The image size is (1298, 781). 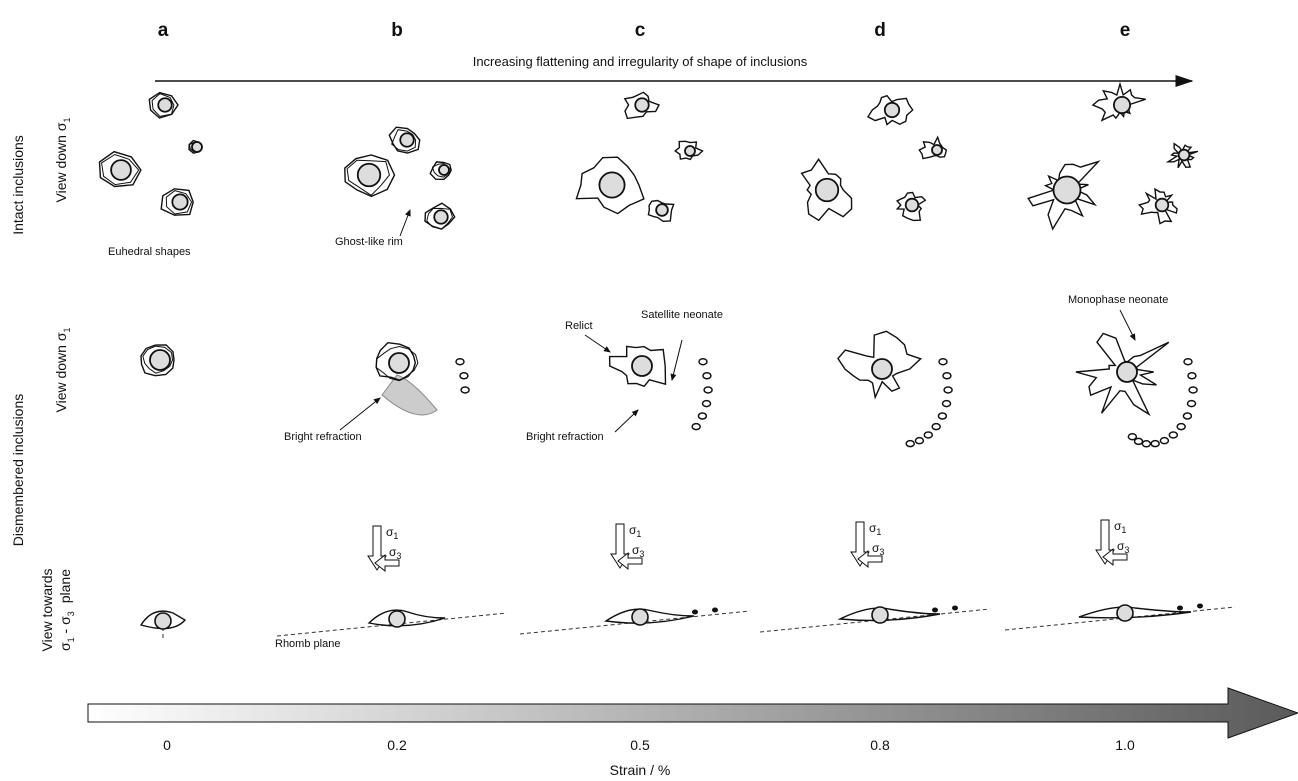 What do you see at coordinates (640, 770) in the screenshot?
I see `strain-axis-label: Strain / %` at bounding box center [640, 770].